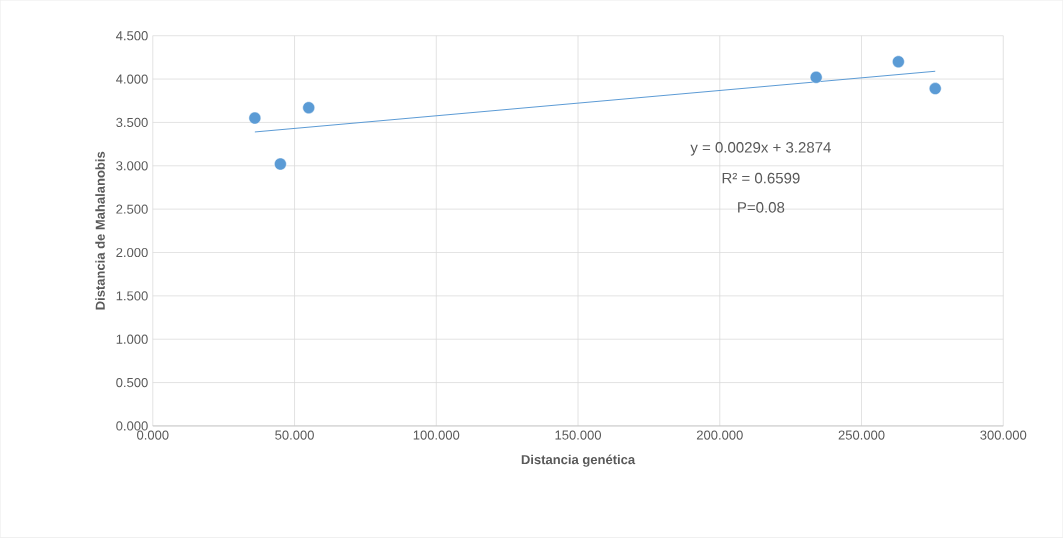 The height and width of the screenshot is (538, 1063). Describe the element at coordinates (436, 435) in the screenshot. I see `x-tick-label: 100.000` at that location.